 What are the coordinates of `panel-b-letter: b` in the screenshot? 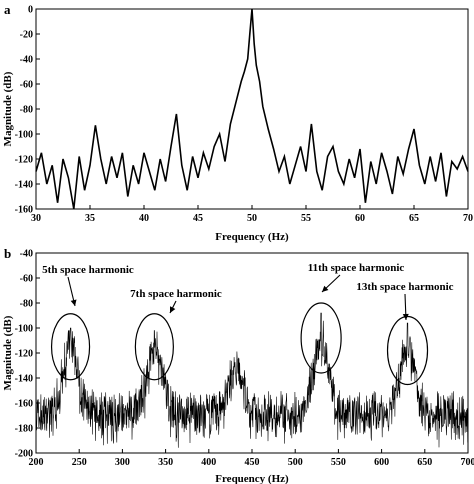 It's located at (7, 253).